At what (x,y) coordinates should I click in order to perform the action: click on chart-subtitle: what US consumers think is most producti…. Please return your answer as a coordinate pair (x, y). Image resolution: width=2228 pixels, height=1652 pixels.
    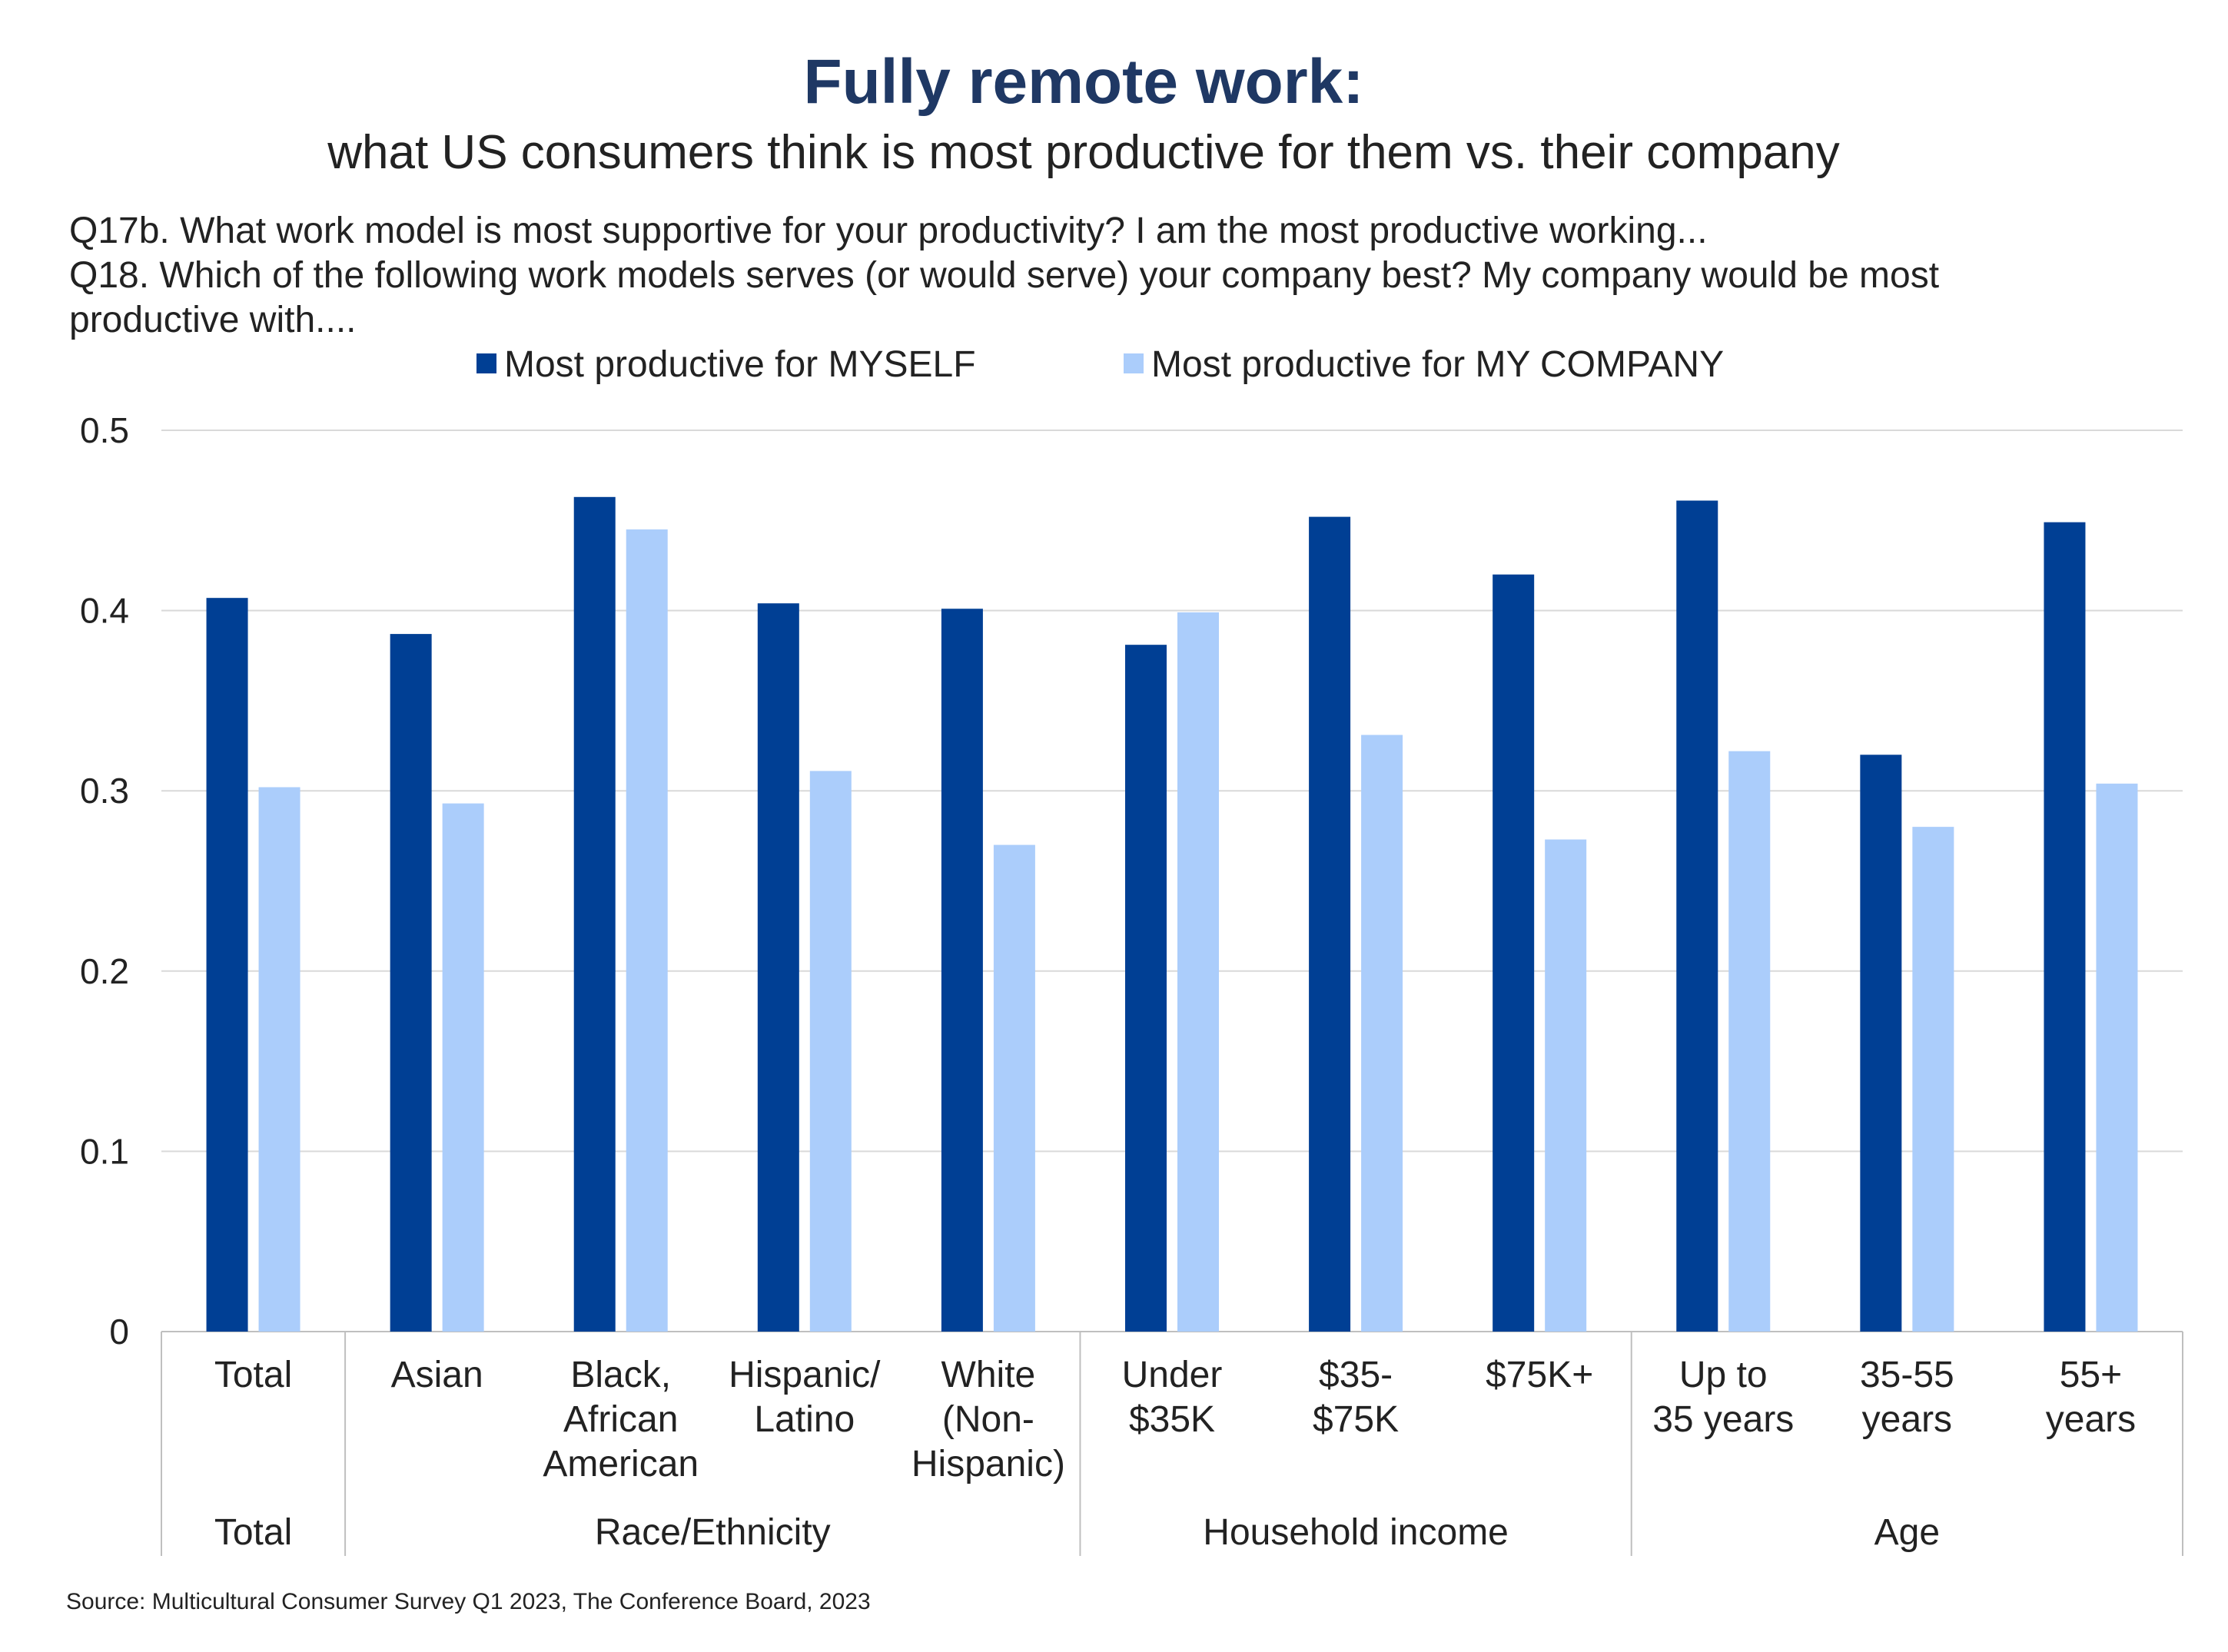
    Looking at the image, I should click on (1083, 152).